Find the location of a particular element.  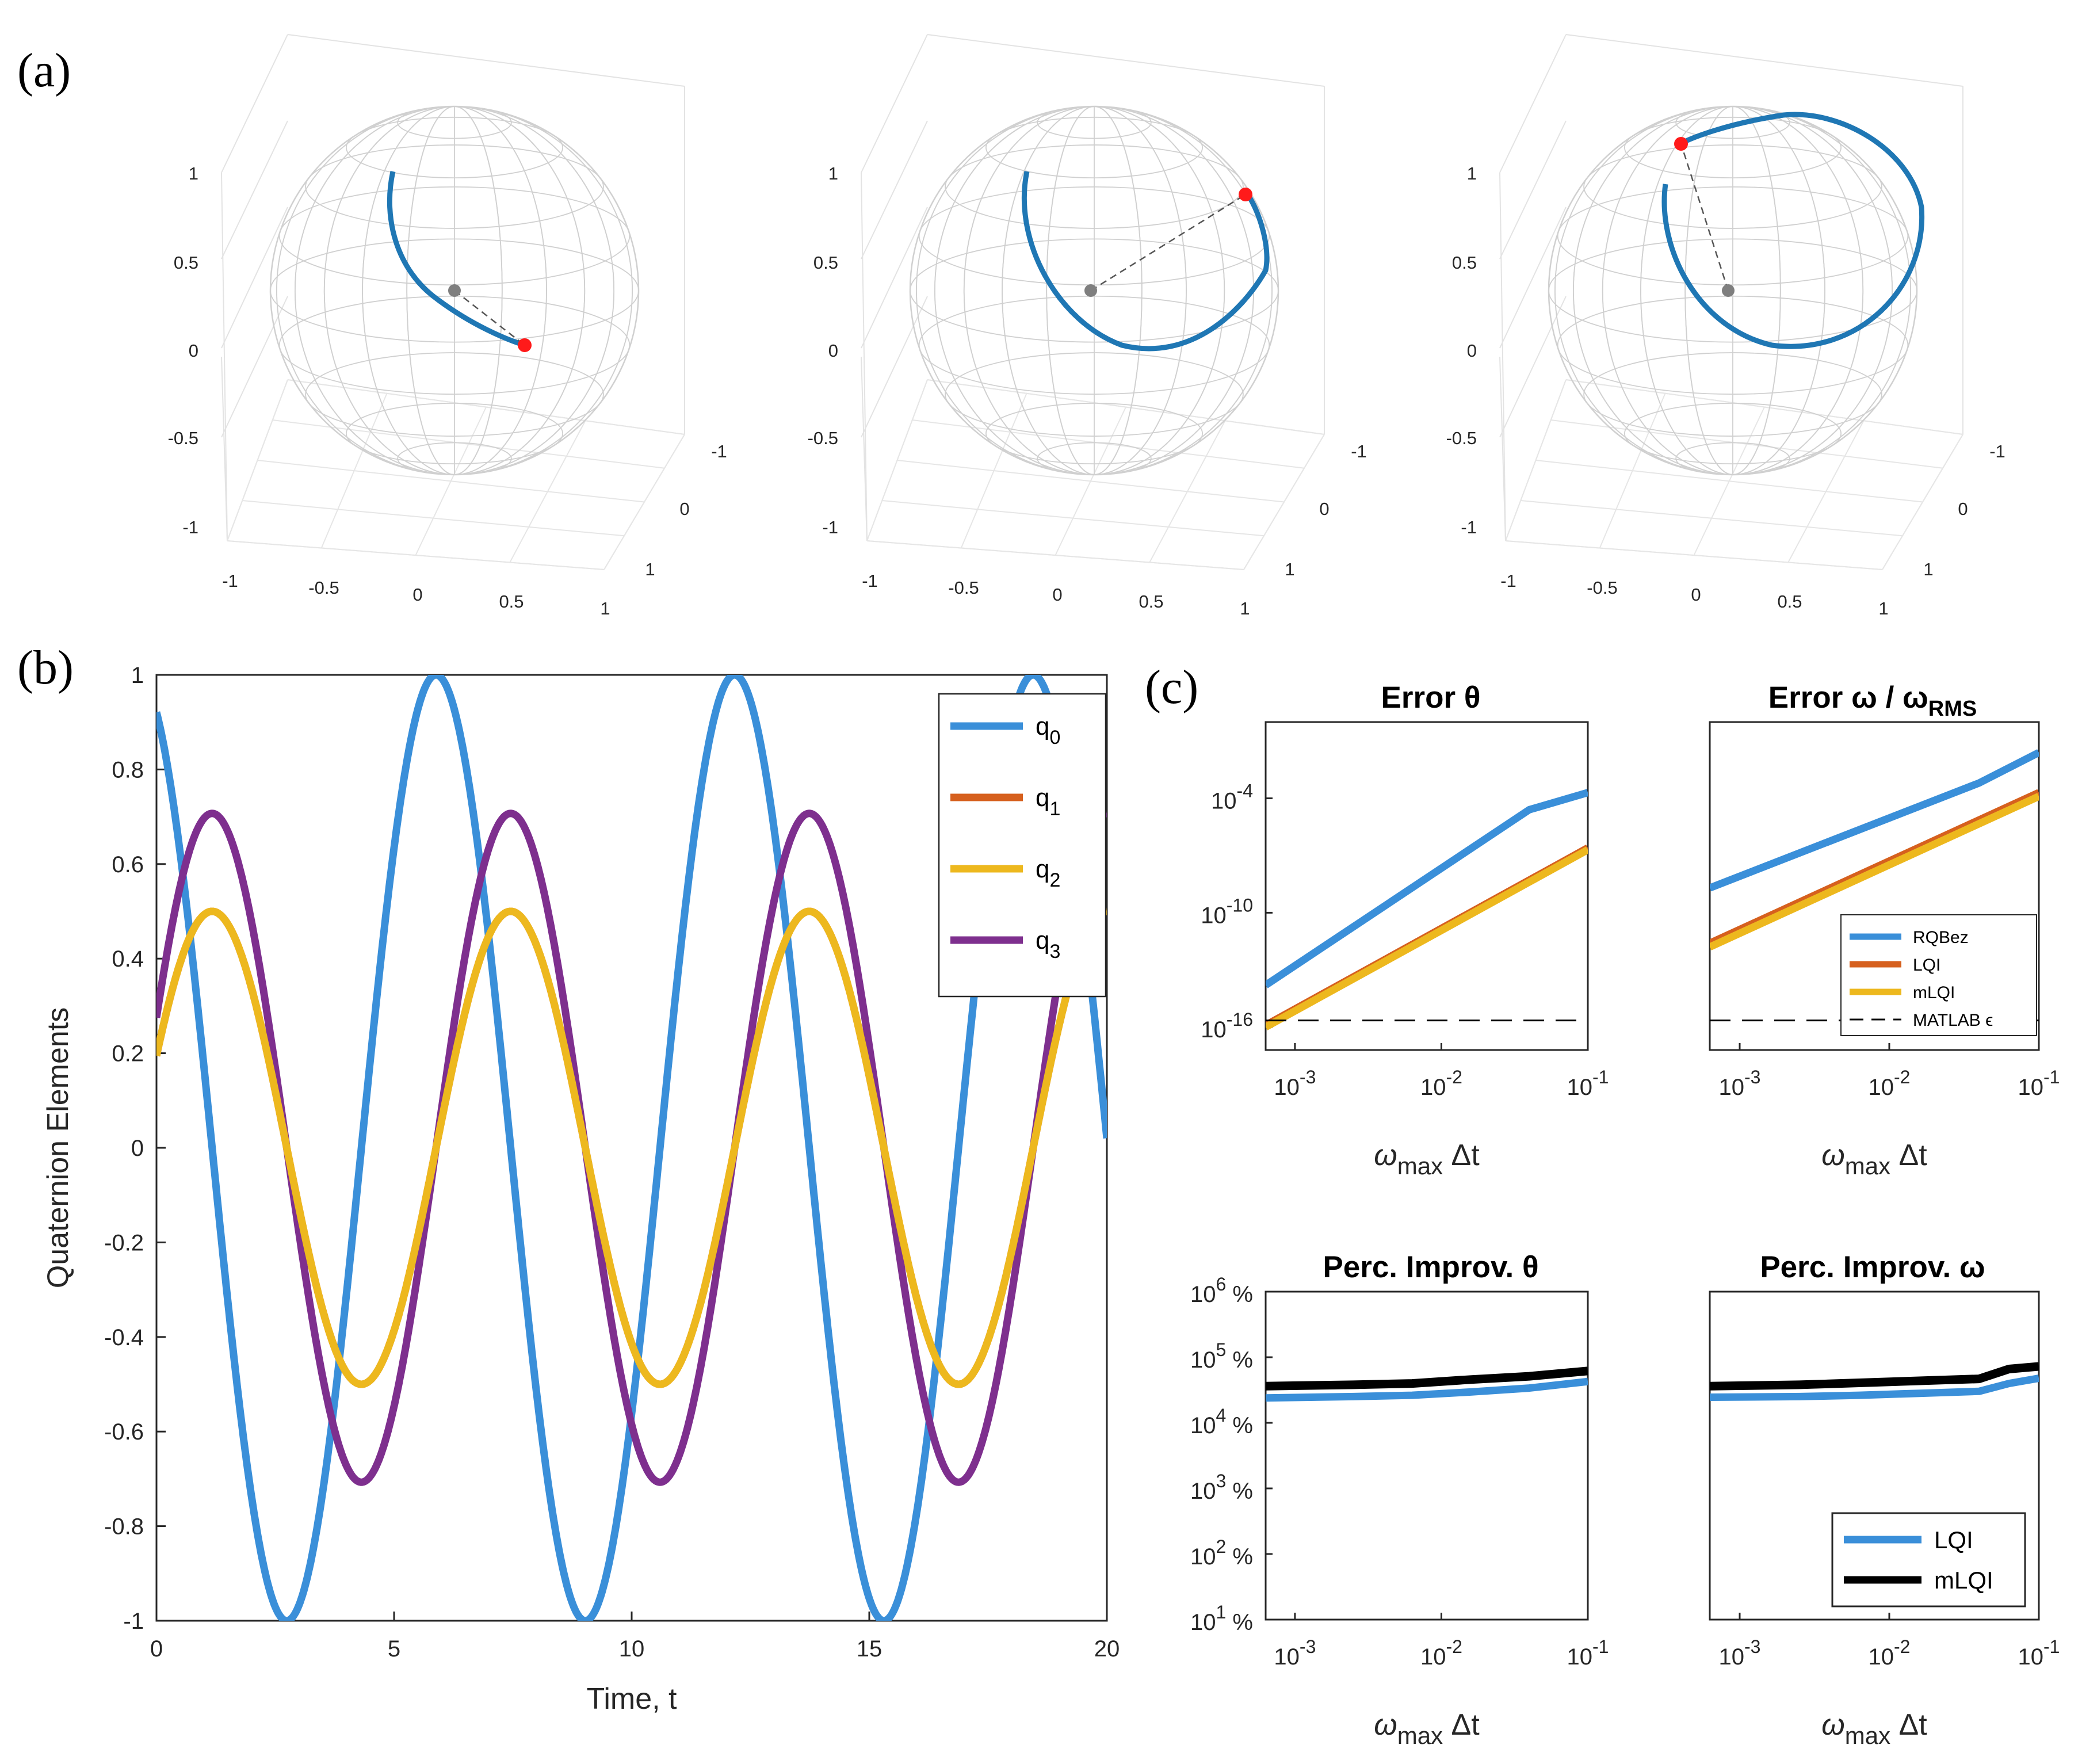

x-tick-label: 10 is located at coordinates (632, 1649).